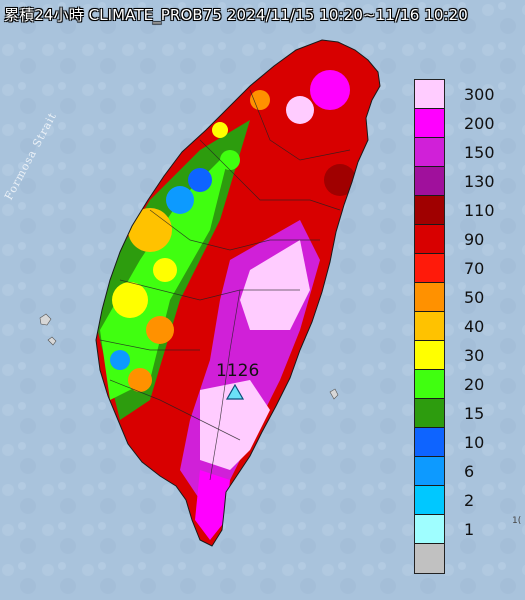 The height and width of the screenshot is (600, 525). Describe the element at coordinates (474, 355) in the screenshot. I see `legend-label: 30` at that location.